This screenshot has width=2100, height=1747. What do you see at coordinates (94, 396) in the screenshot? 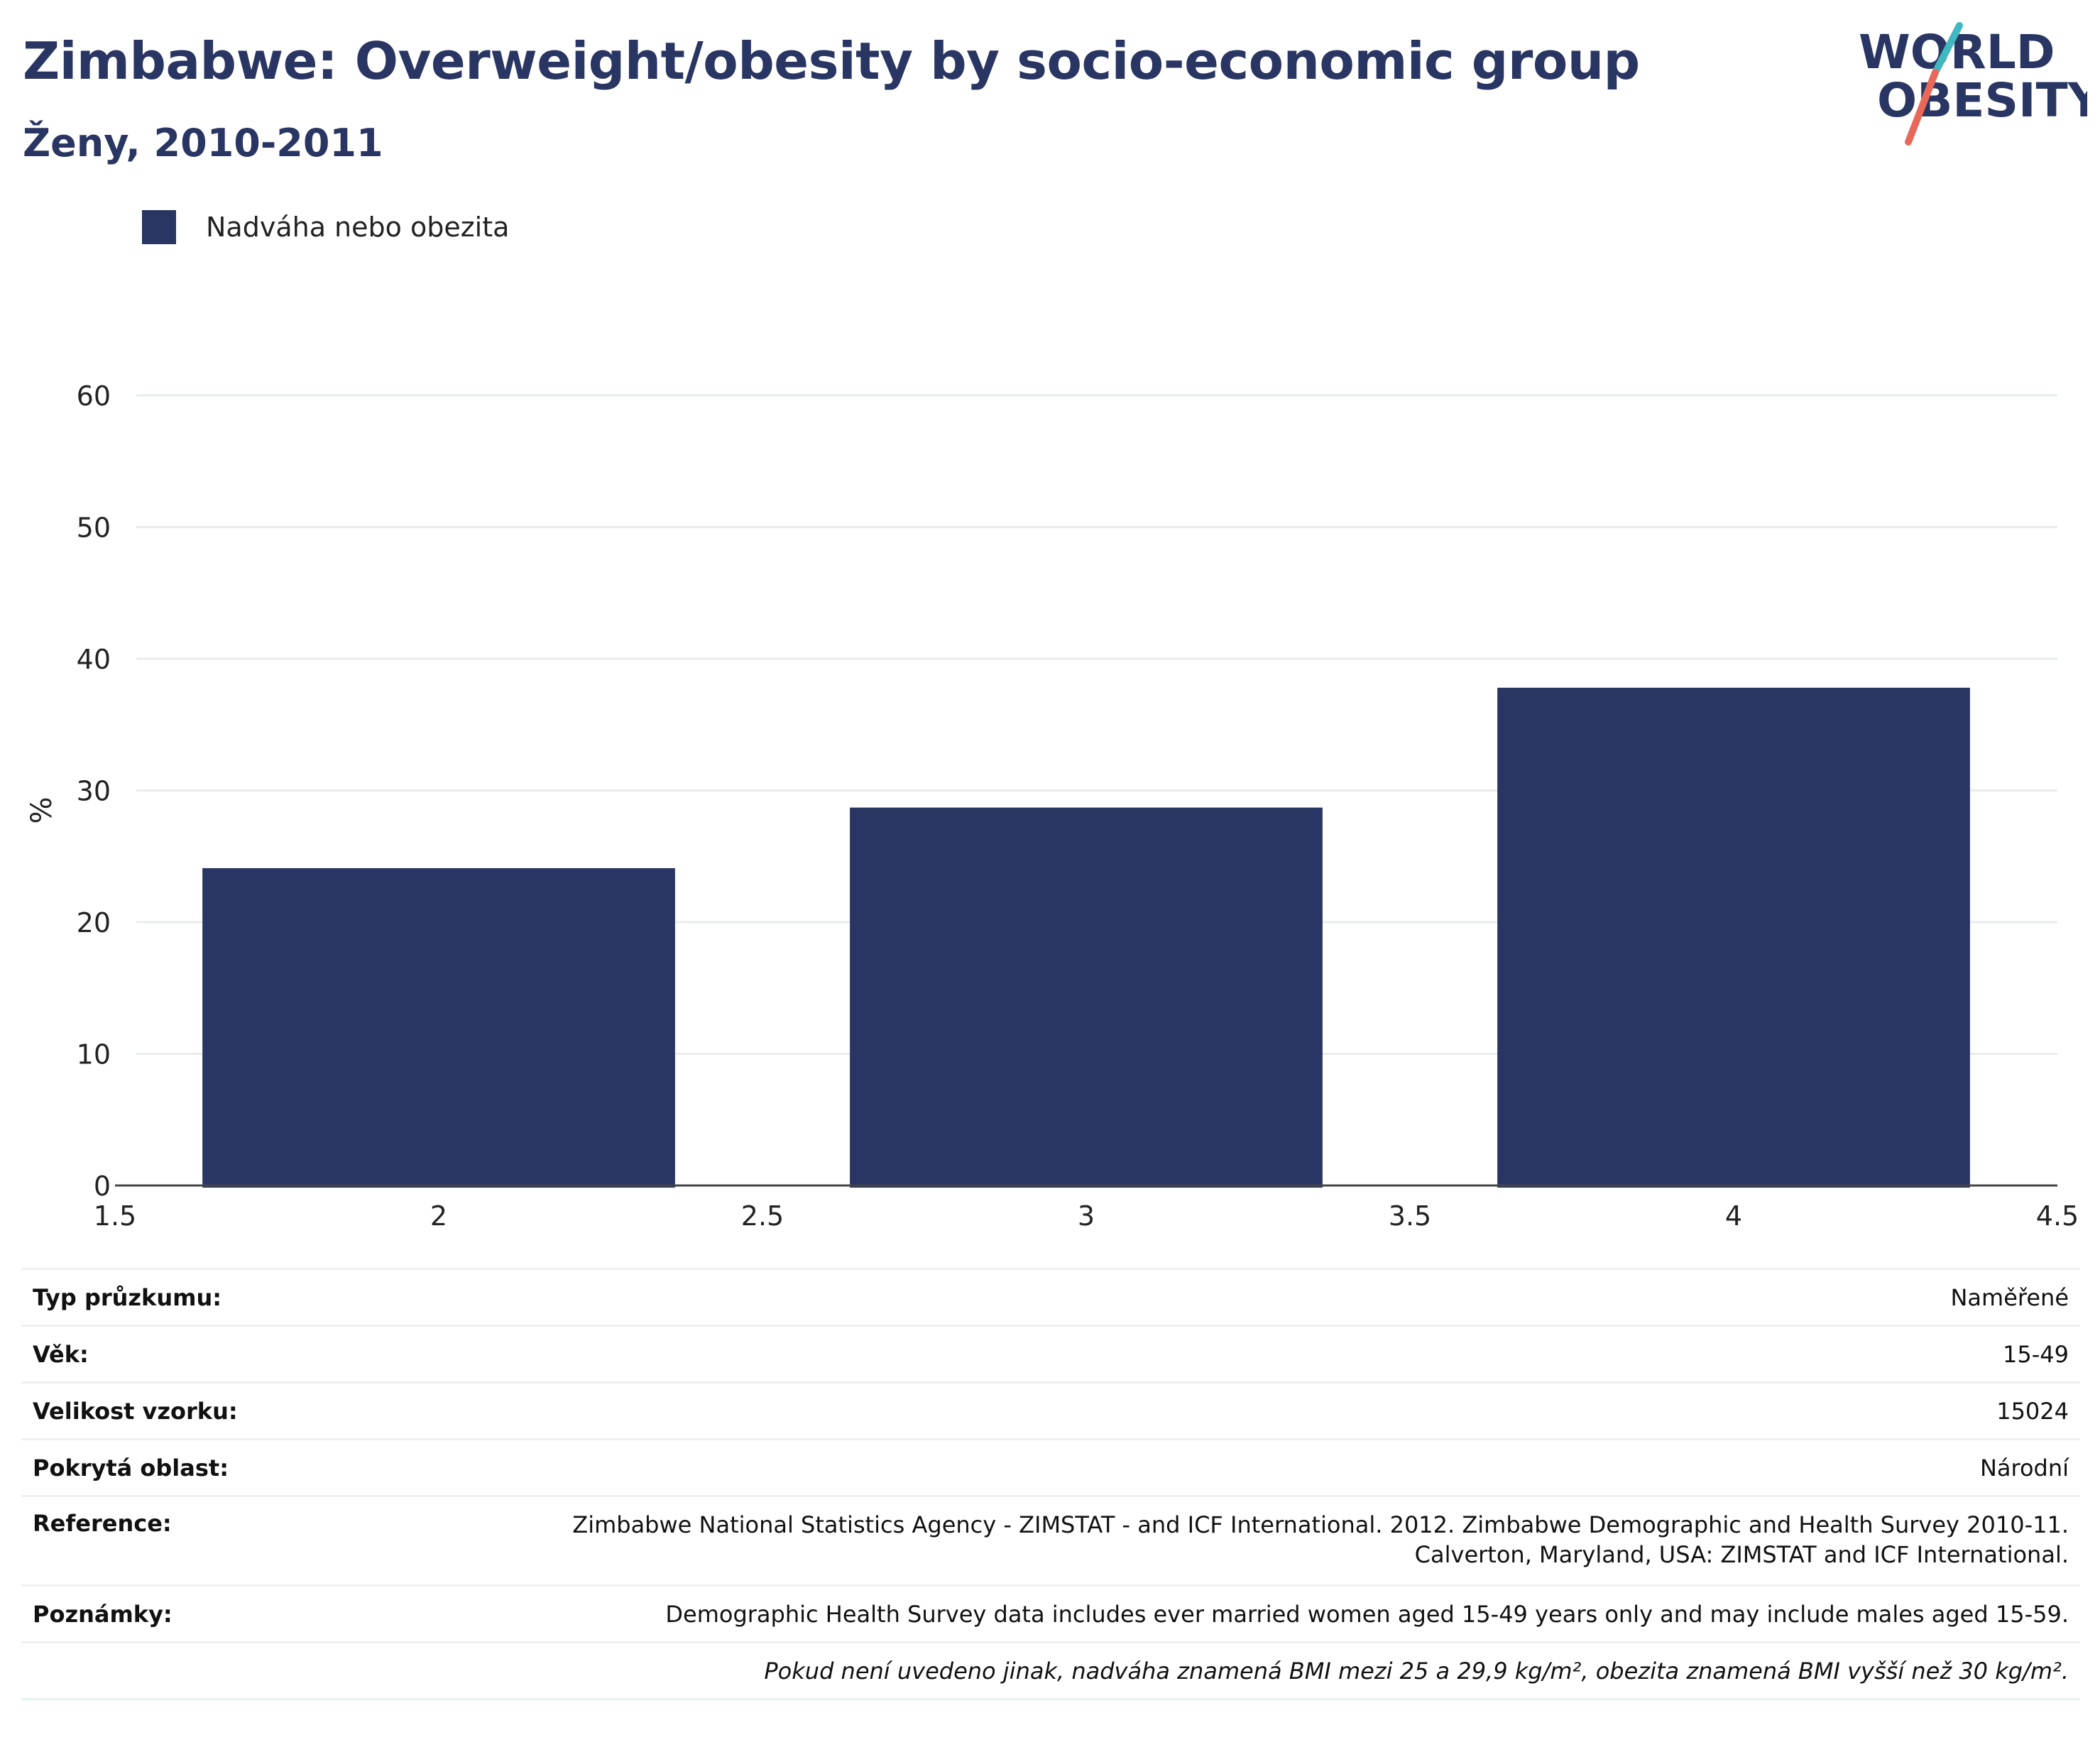
I see `y-tick-label: 60` at bounding box center [94, 396].